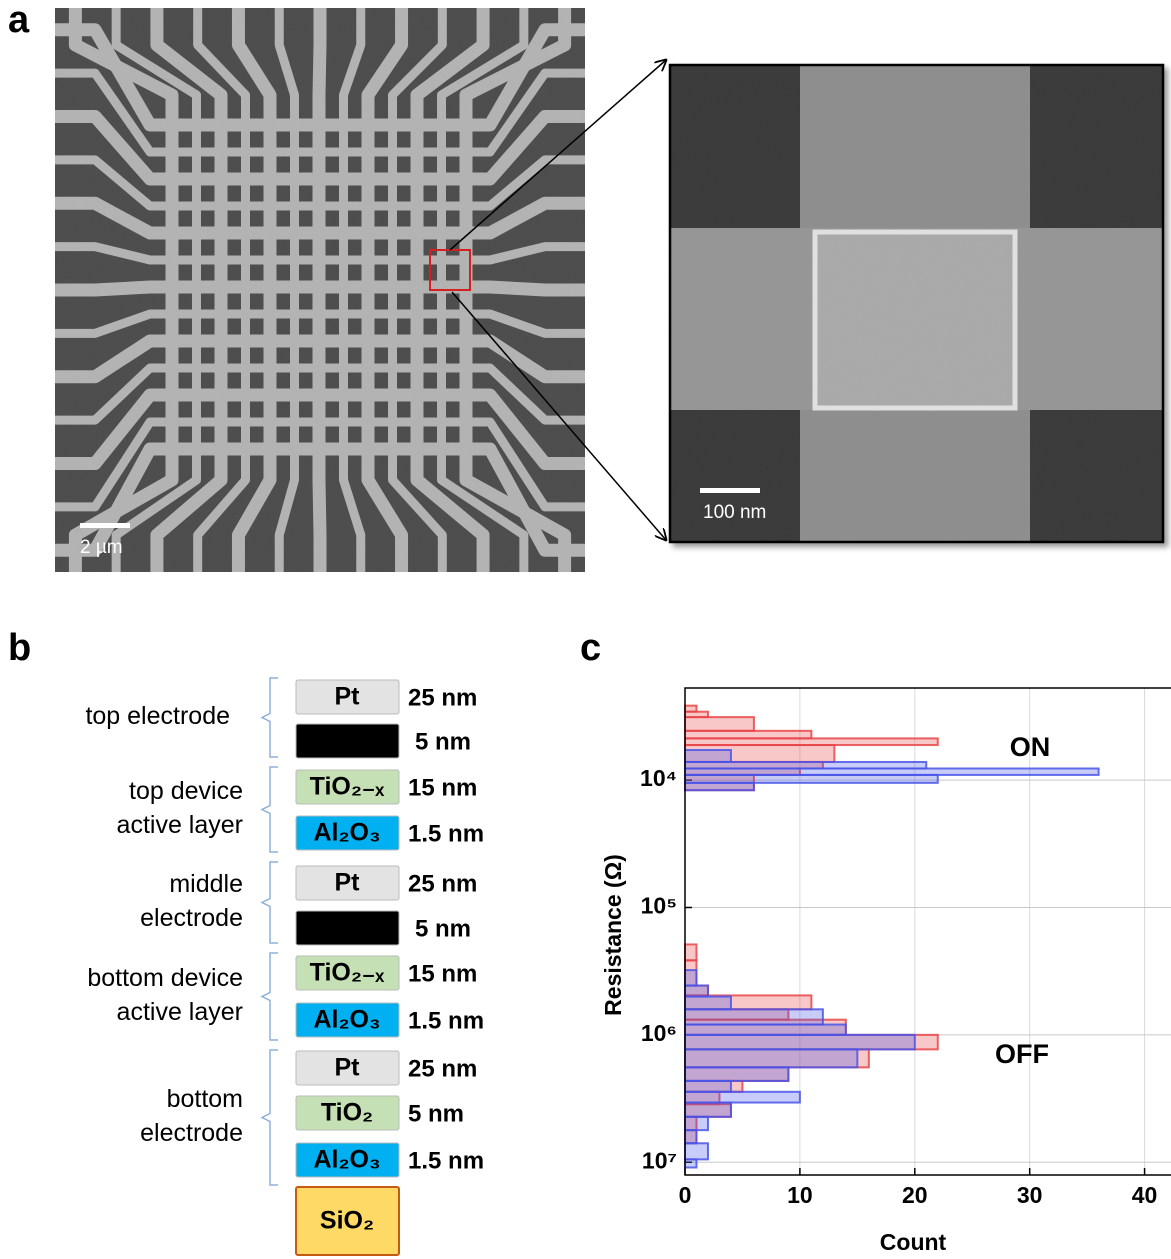 The image size is (1171, 1259). I want to click on layer-name: TiO₂, so click(347, 1113).